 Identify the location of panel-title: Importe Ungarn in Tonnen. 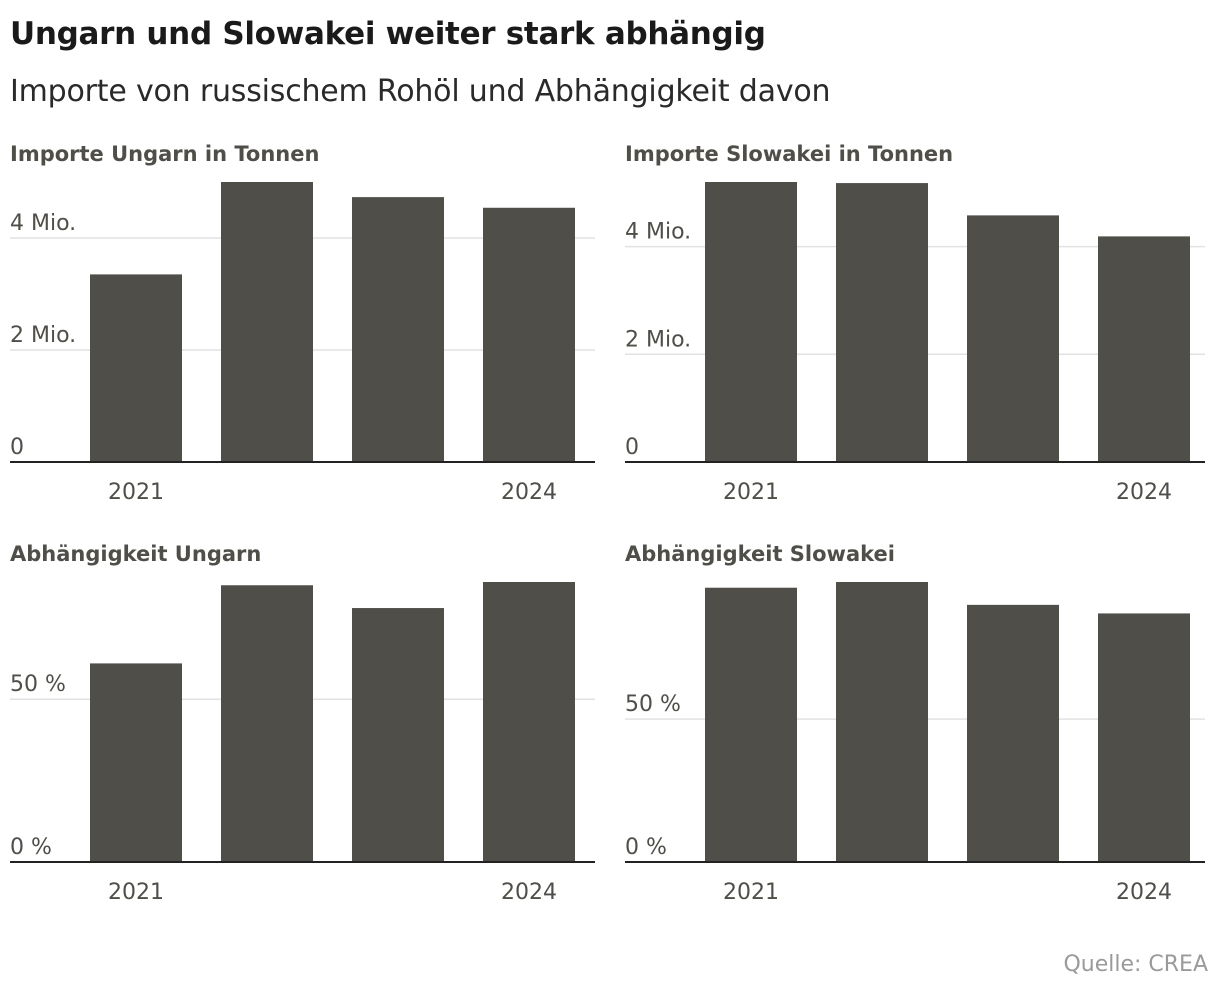
(165, 154).